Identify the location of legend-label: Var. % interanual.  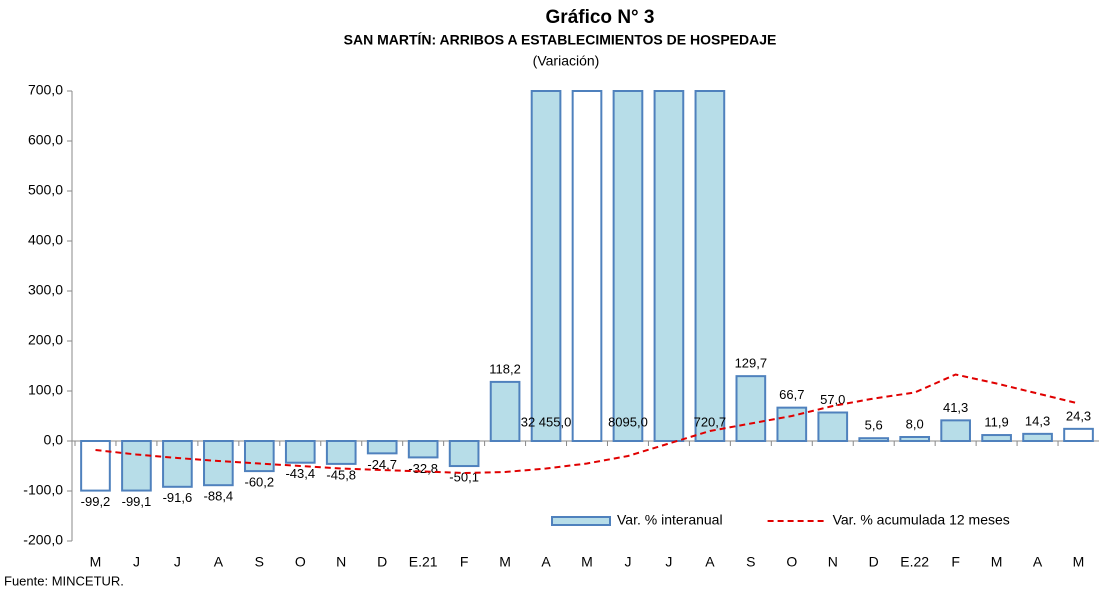
(670, 520).